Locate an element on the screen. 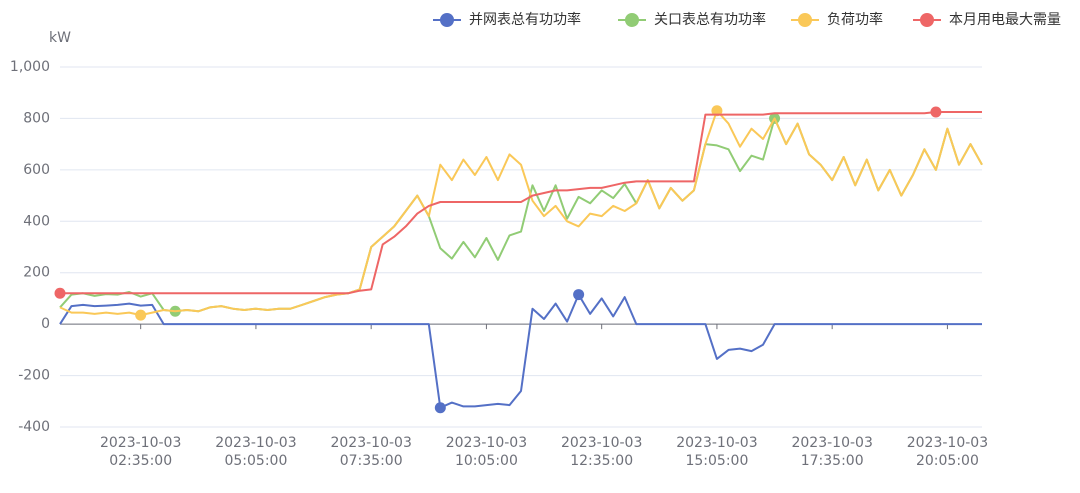 The width and height of the screenshot is (1080, 493). y-tick-label: 600 is located at coordinates (36, 170).